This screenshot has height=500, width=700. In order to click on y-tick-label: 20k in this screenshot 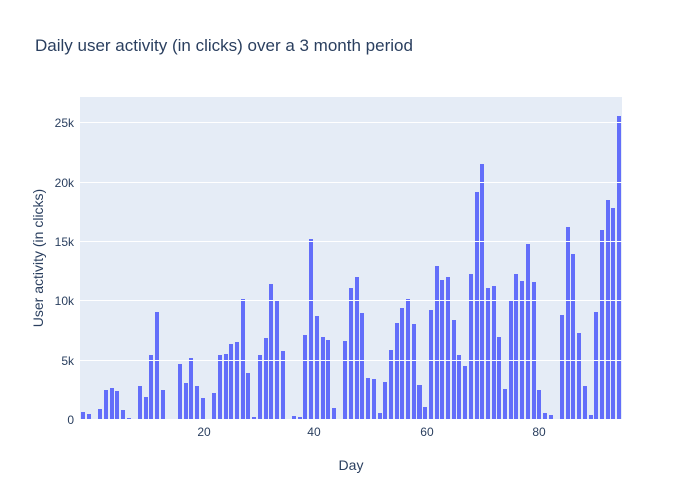, I will do `click(64, 182)`.